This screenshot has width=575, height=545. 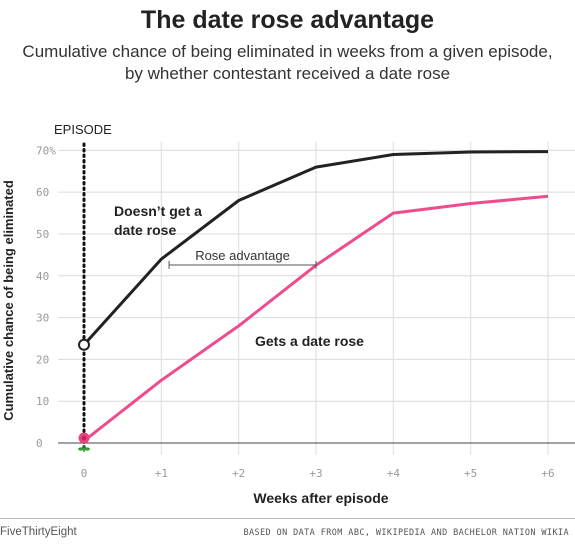 What do you see at coordinates (42, 401) in the screenshot?
I see `y-tick-label: 10` at bounding box center [42, 401].